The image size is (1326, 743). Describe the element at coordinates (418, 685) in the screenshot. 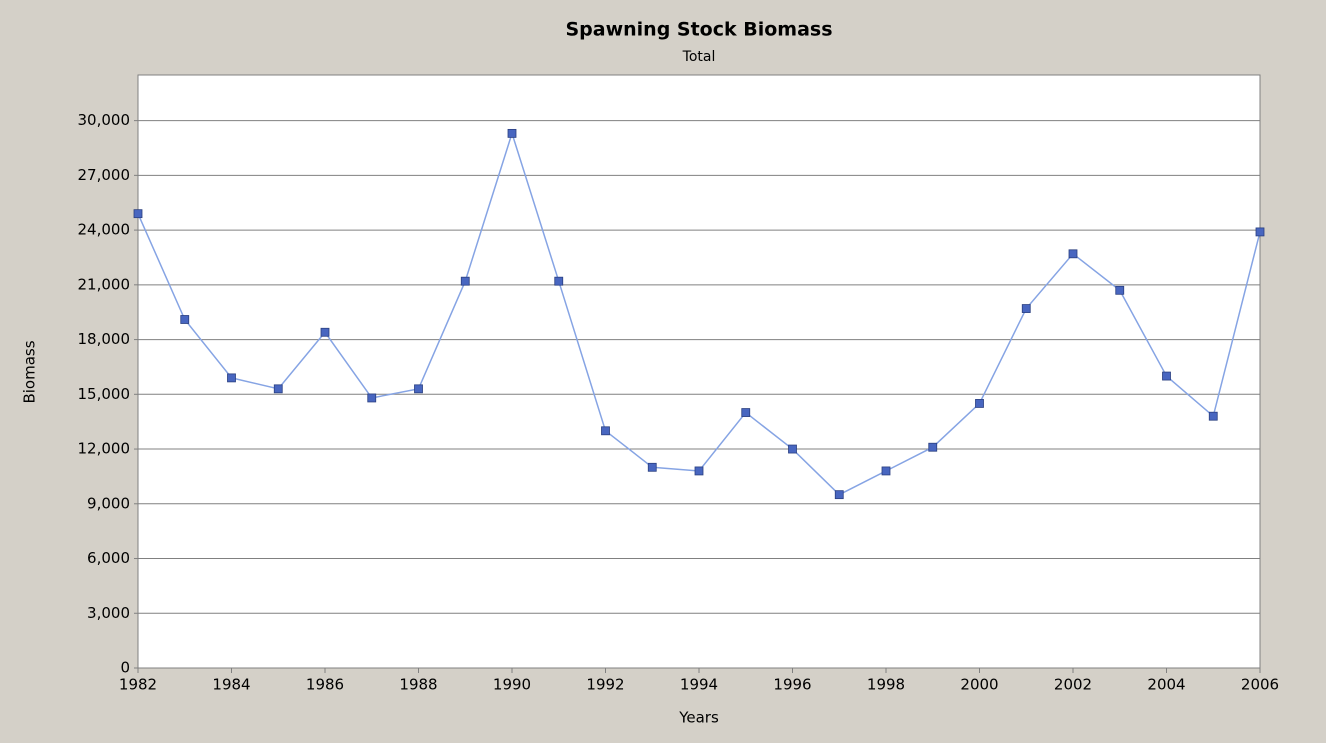

I see `x-tick-label: 1988` at that location.